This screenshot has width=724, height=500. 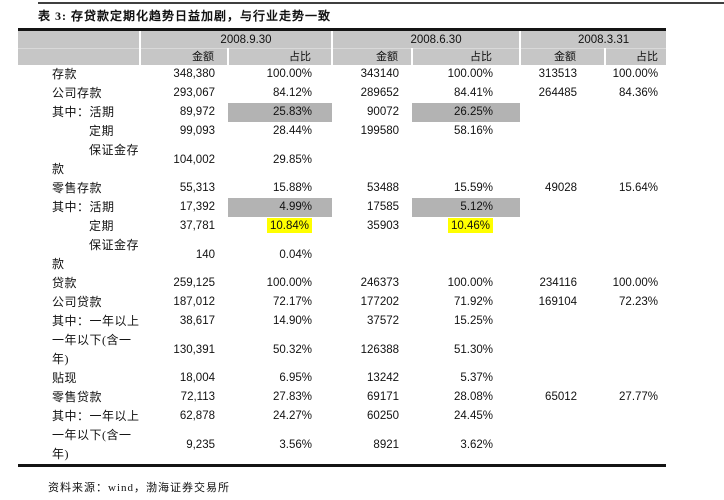 I want to click on amount-cell: 199580, so click(x=380, y=131).